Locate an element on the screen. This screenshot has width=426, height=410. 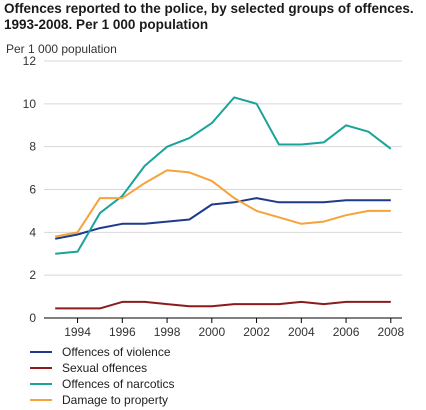
chart-title-line-2: 1993-2008. Per 1 000 population is located at coordinates (106, 24).